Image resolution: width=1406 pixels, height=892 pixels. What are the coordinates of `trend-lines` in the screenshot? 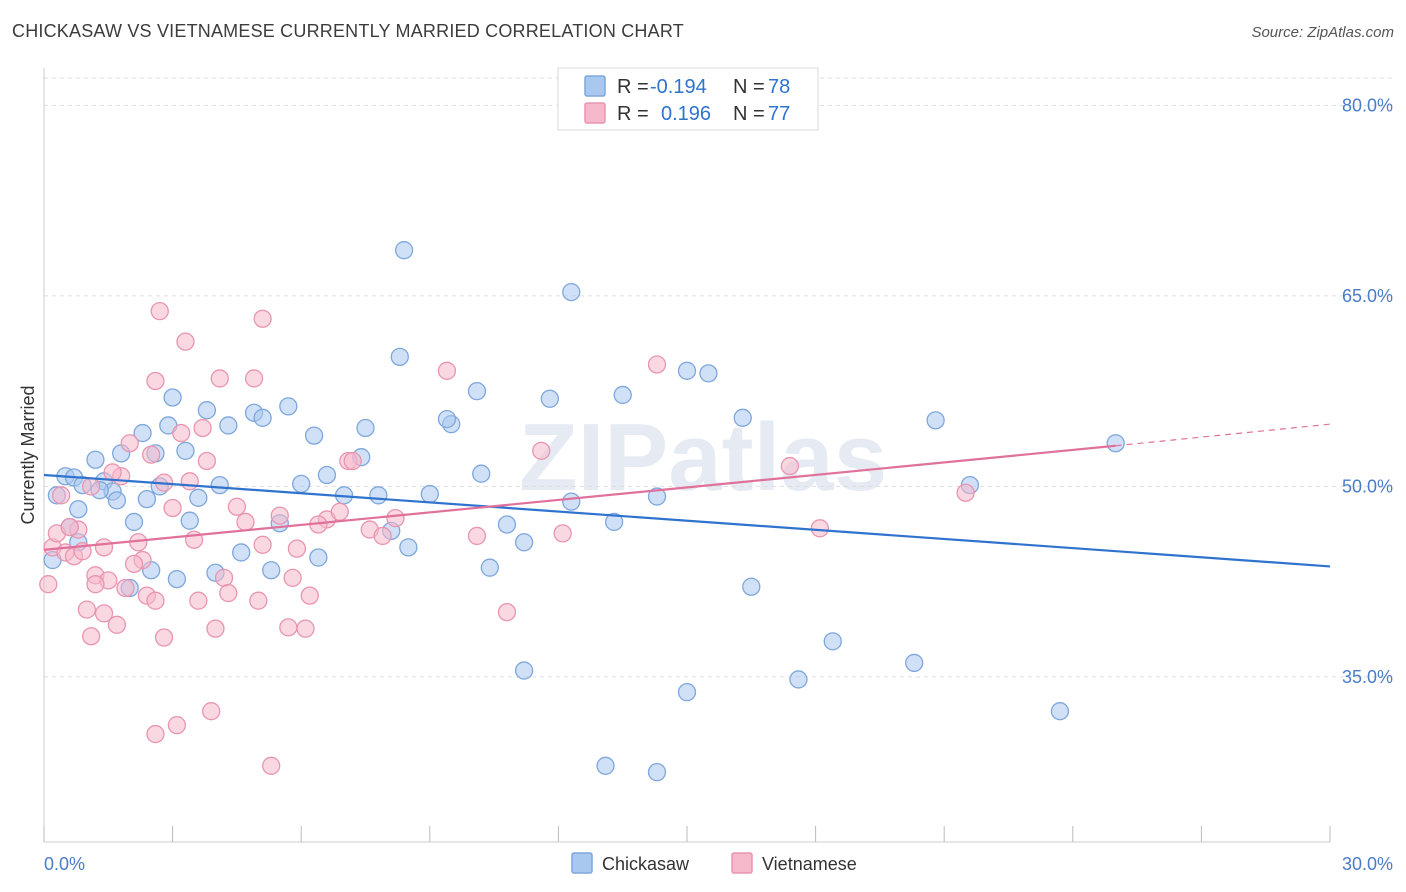 It's located at (687, 495).